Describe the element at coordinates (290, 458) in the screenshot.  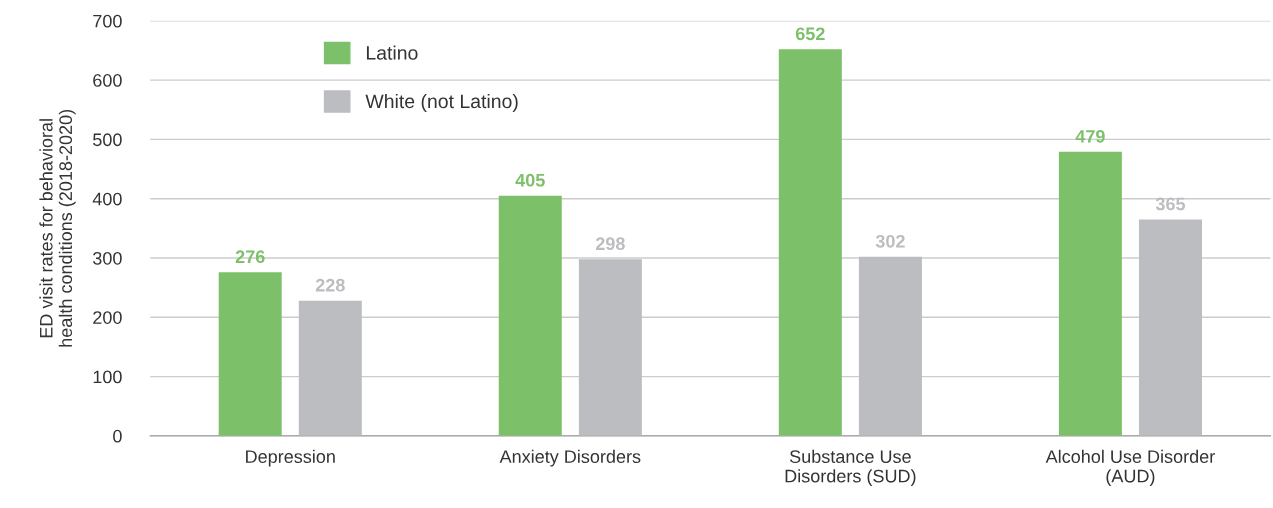
I see `x-tick-label: Depression` at that location.